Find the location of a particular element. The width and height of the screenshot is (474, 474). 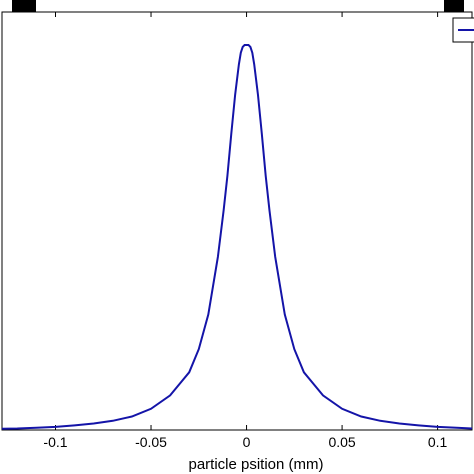

x-axis-label: particle psition (mm) is located at coordinates (255, 464).